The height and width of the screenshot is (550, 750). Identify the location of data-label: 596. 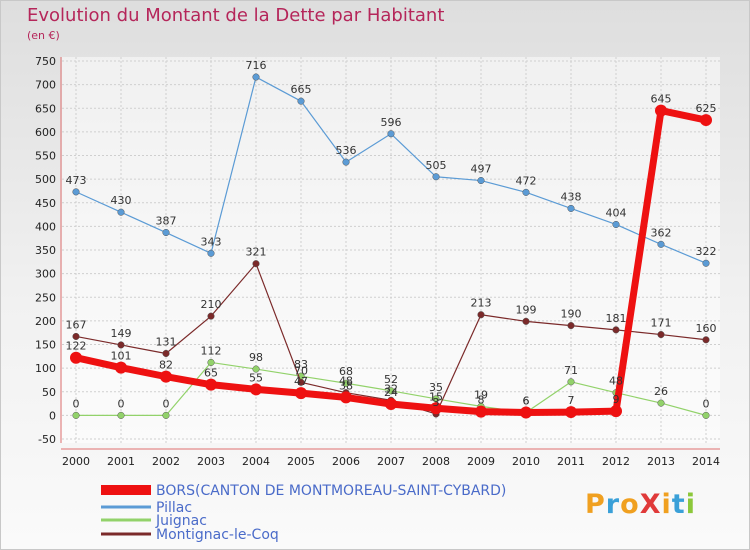
(391, 122).